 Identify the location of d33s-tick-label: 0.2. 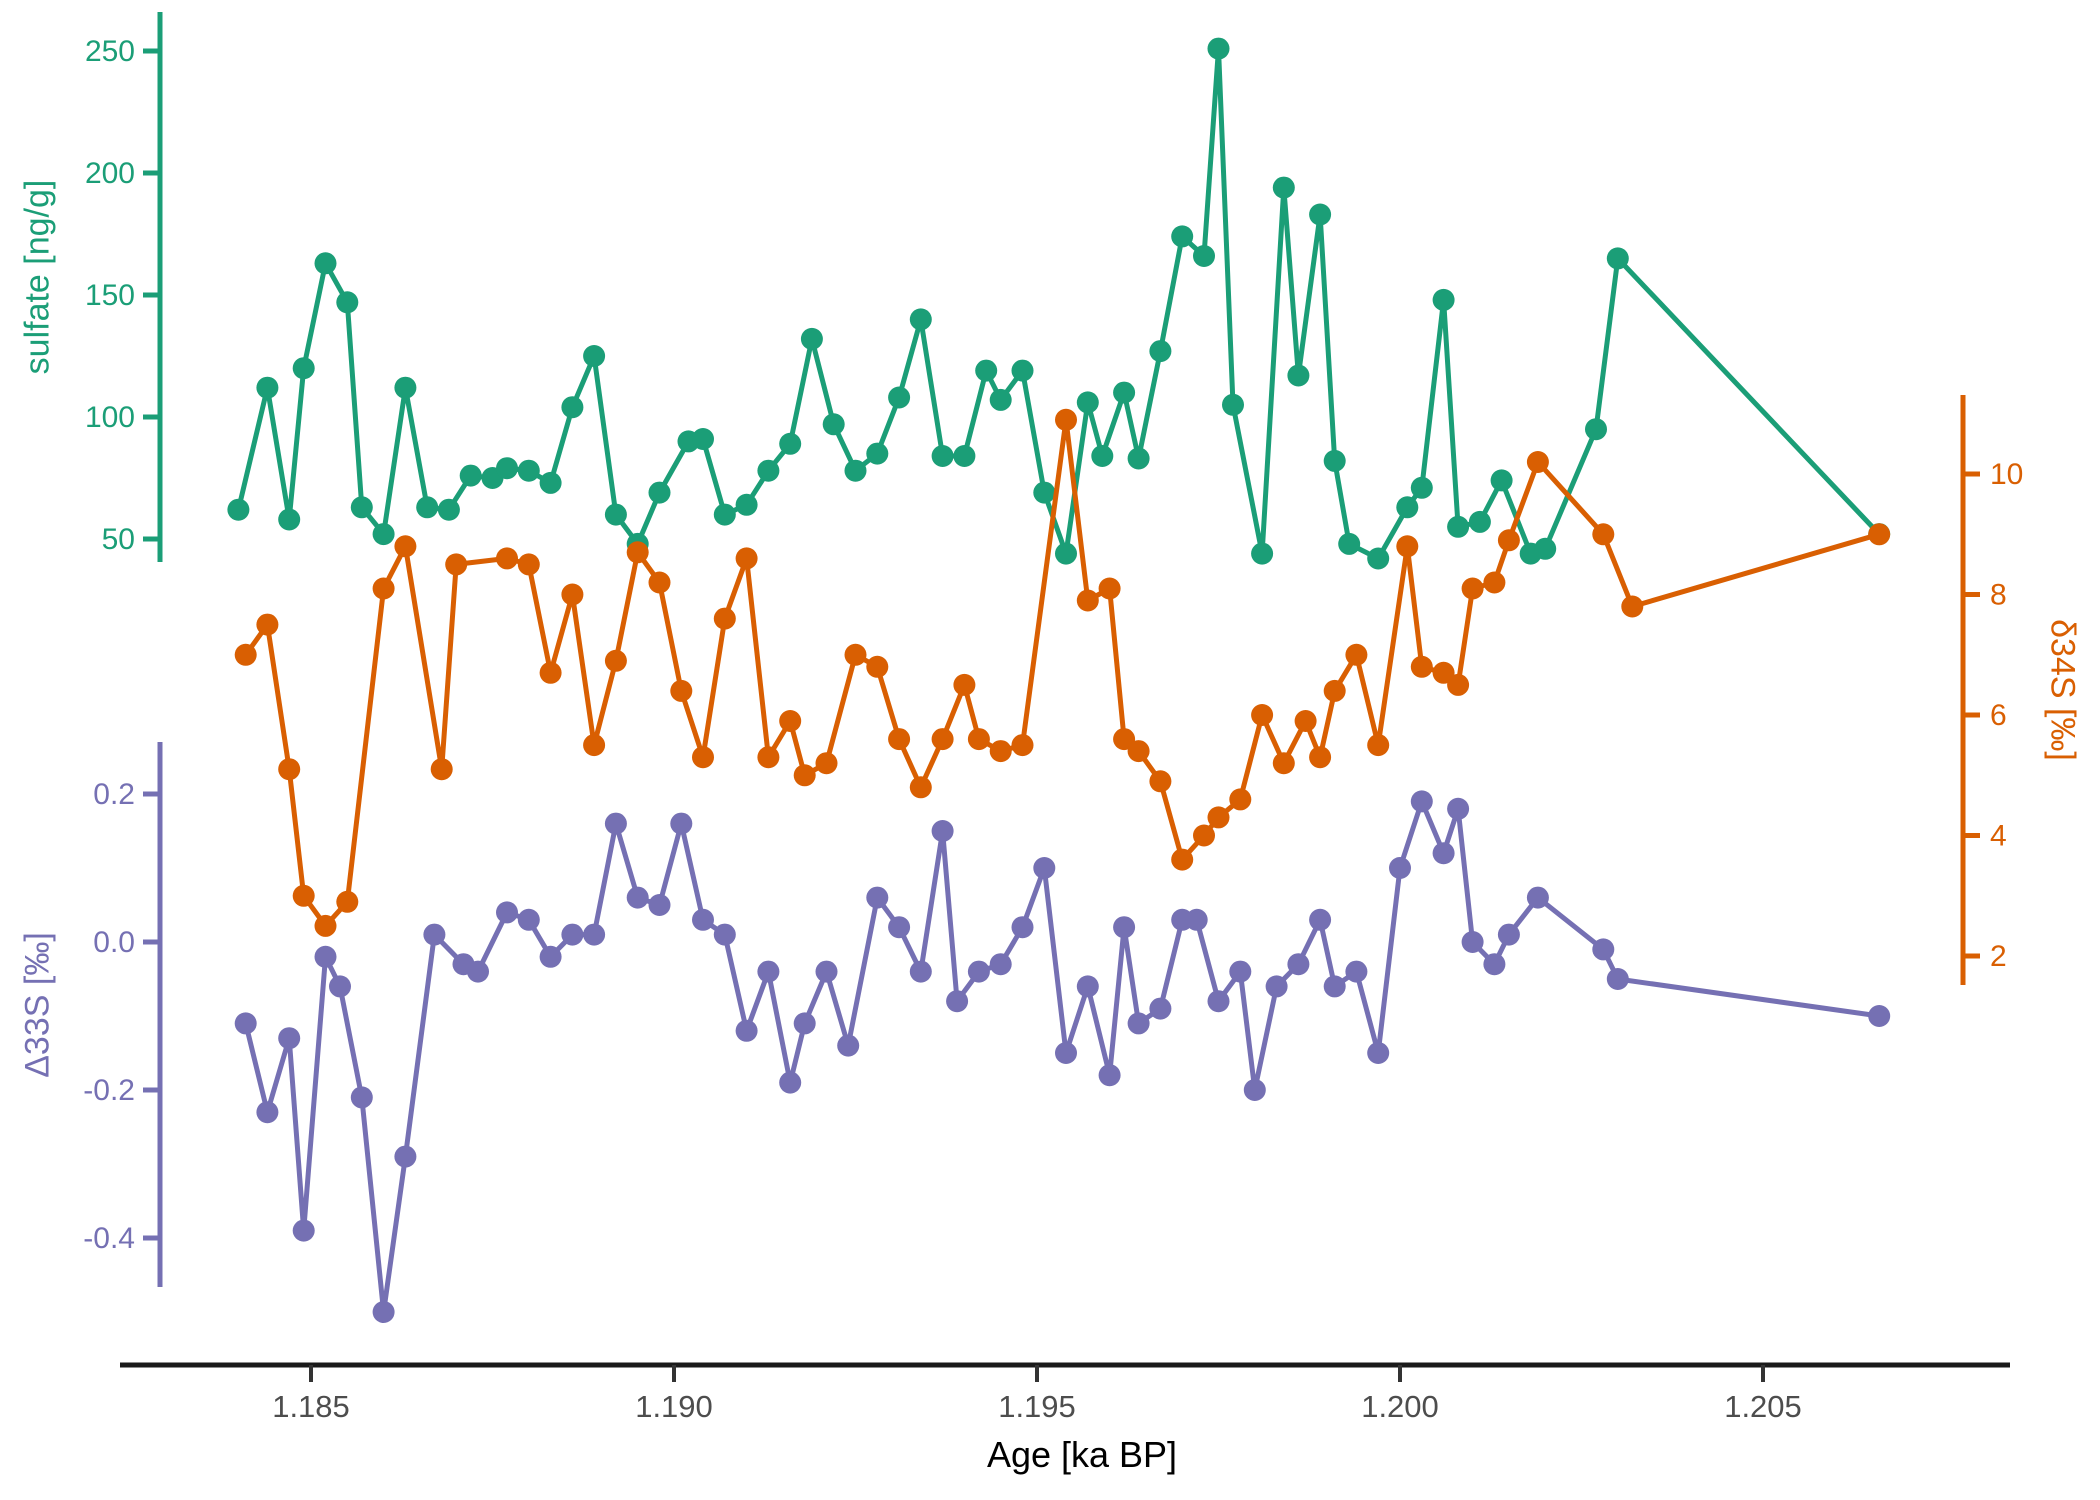
(114, 794).